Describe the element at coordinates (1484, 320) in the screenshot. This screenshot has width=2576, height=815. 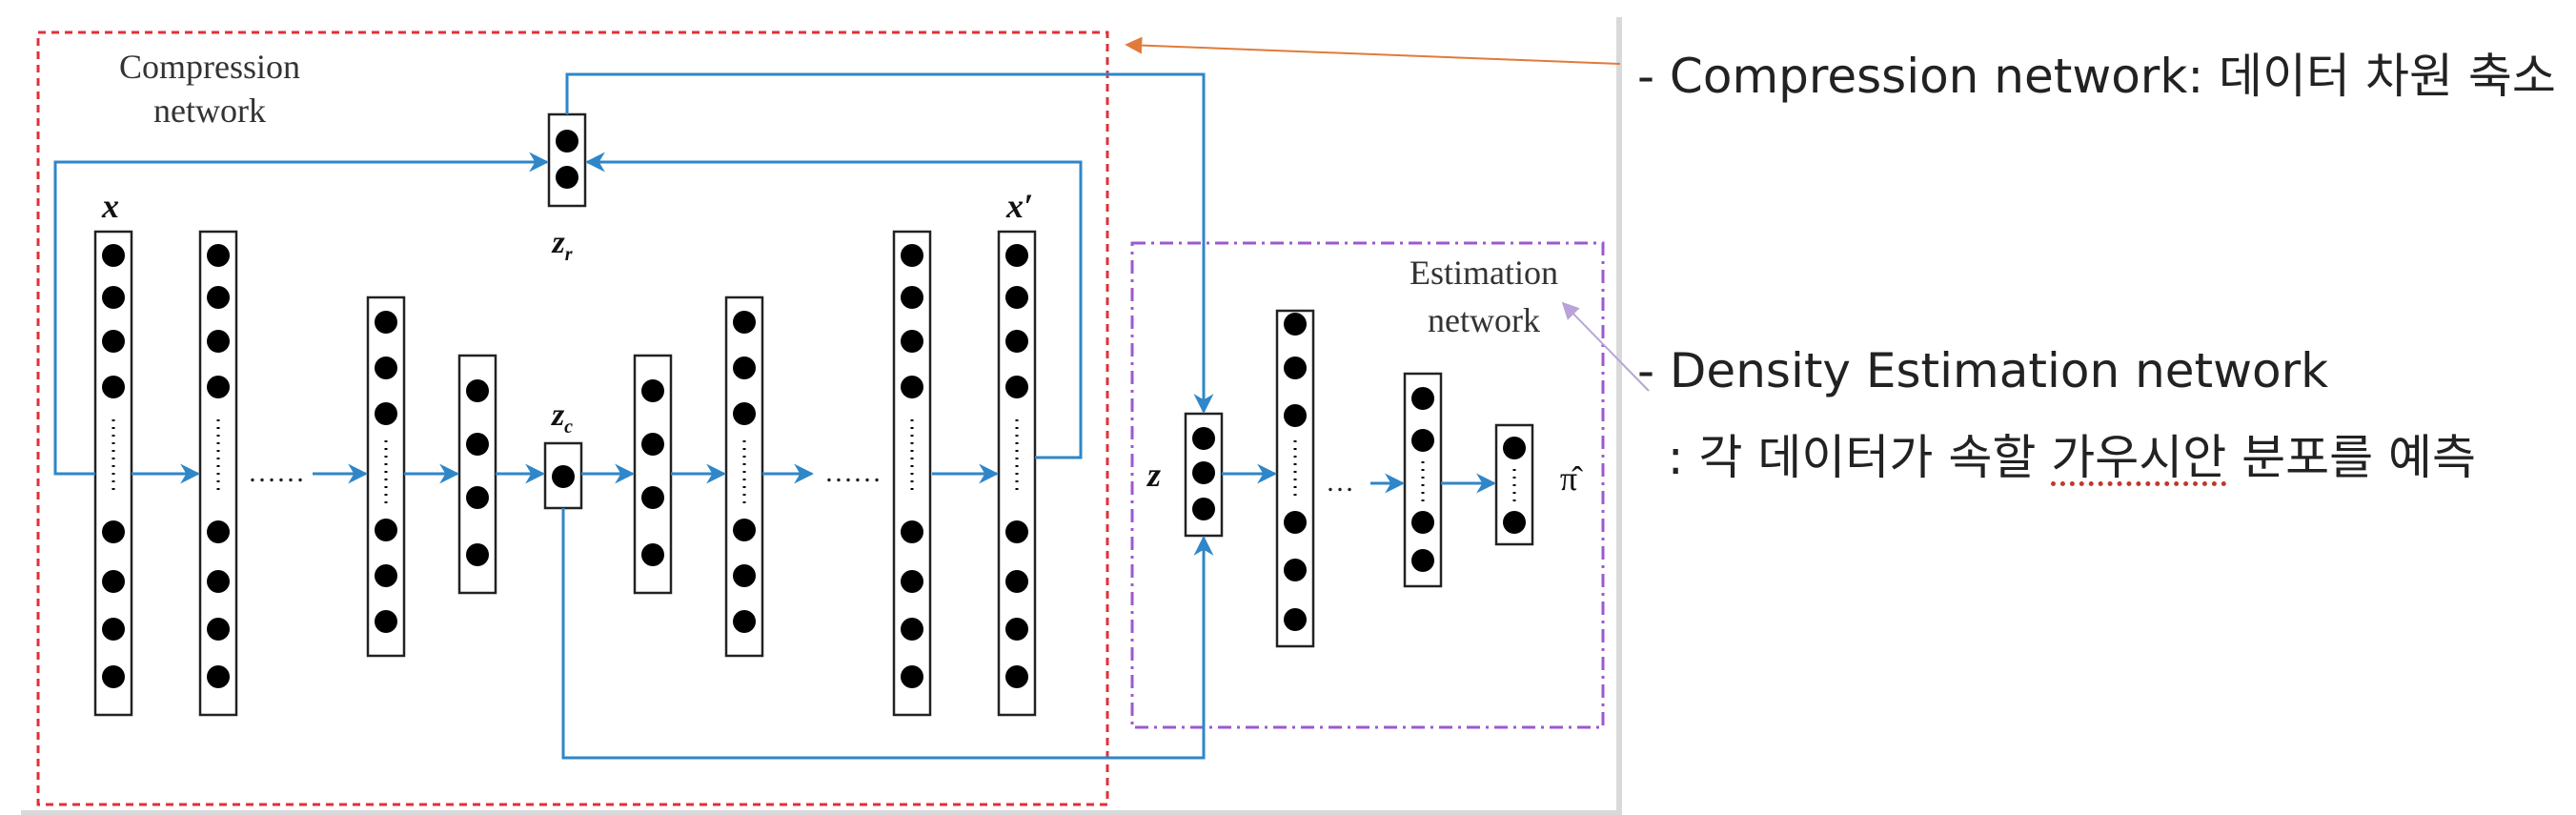
I see `estimation-title-line2: network` at that location.